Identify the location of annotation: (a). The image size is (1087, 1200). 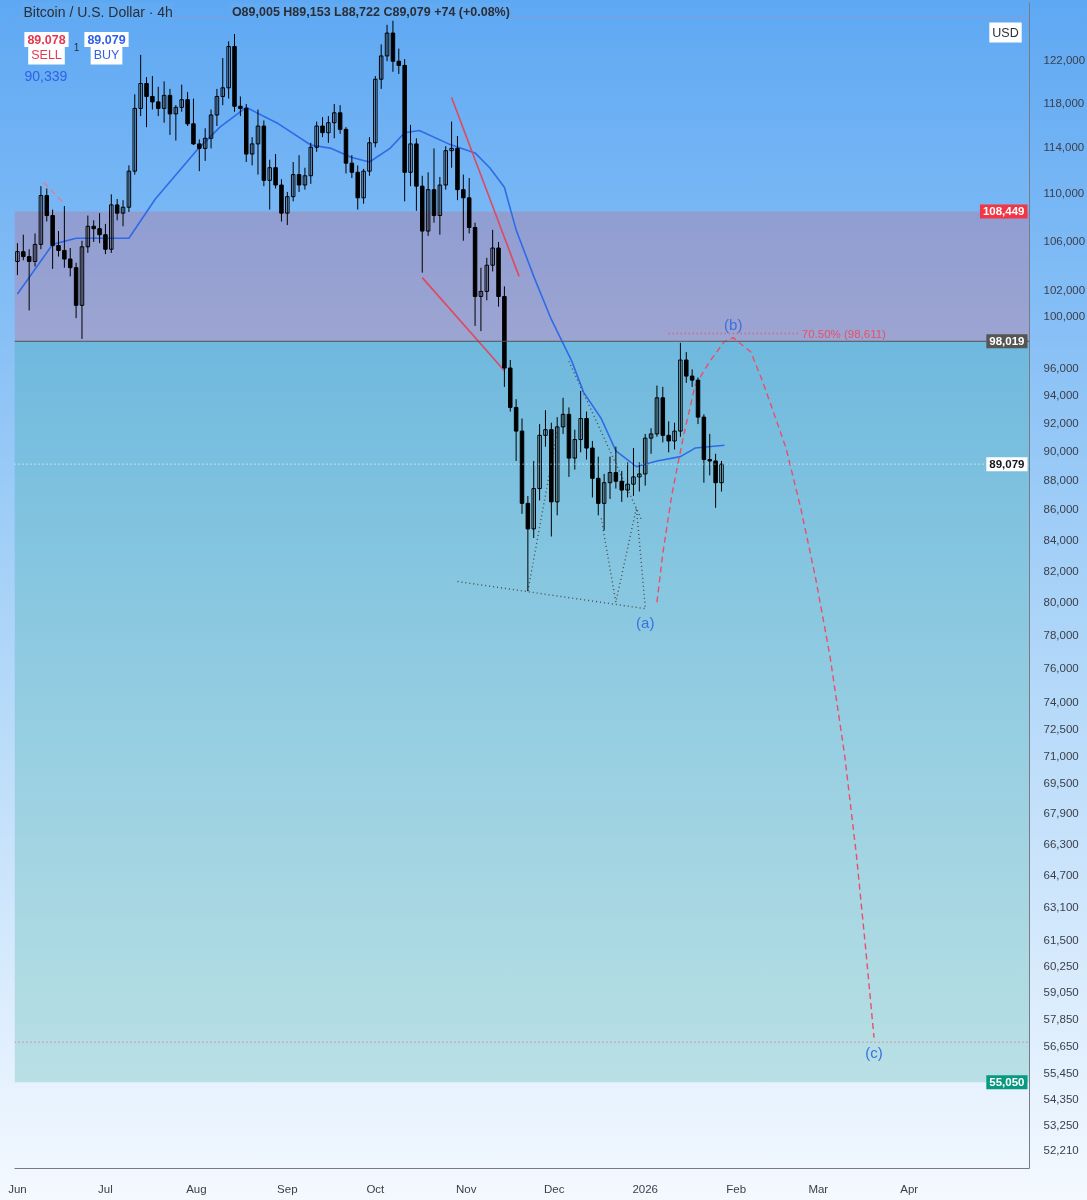
(645, 622).